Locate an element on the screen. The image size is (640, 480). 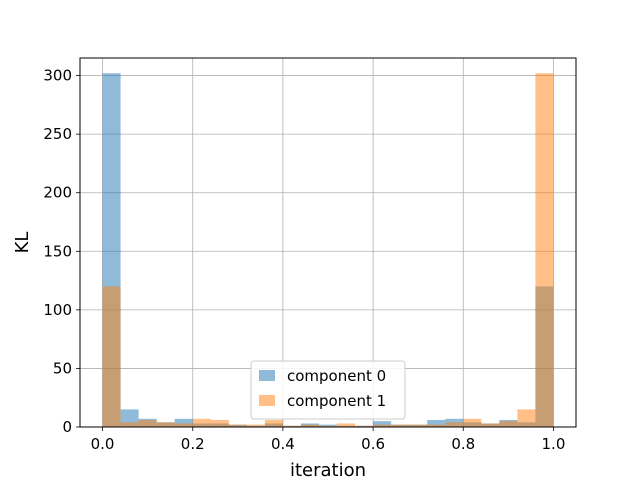
x-tick-label: 1.0 is located at coordinates (554, 444).